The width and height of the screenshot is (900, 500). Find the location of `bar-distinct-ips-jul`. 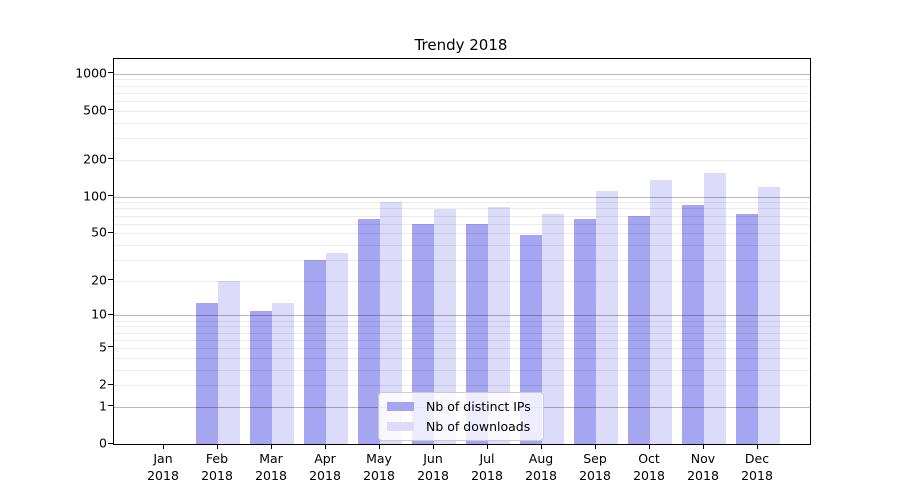

bar-distinct-ips-jul is located at coordinates (477, 333).